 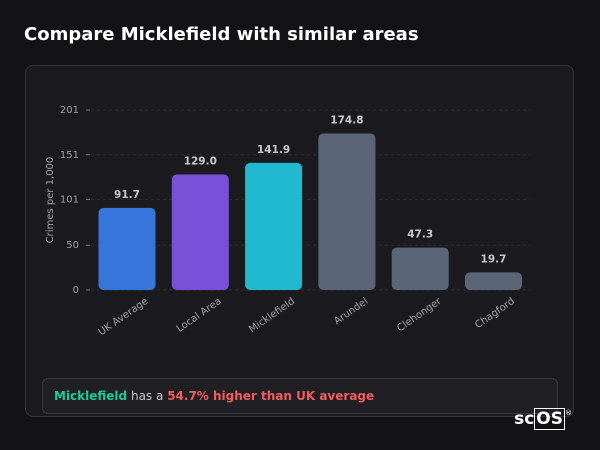 What do you see at coordinates (273, 150) in the screenshot?
I see `value-label: 141.9` at bounding box center [273, 150].